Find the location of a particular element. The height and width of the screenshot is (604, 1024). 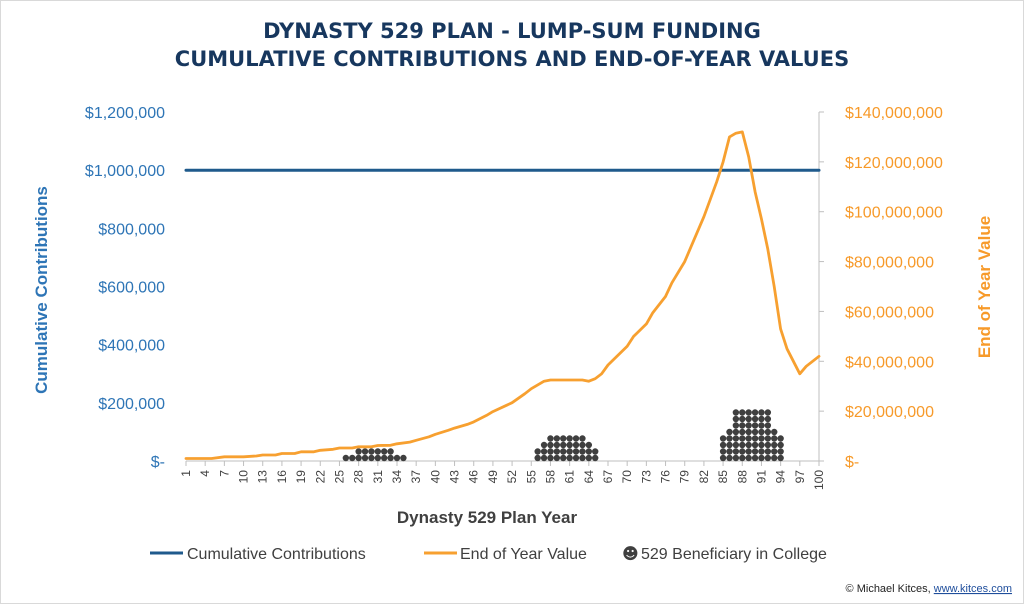

x-tick-label: 43 is located at coordinates (455, 477).